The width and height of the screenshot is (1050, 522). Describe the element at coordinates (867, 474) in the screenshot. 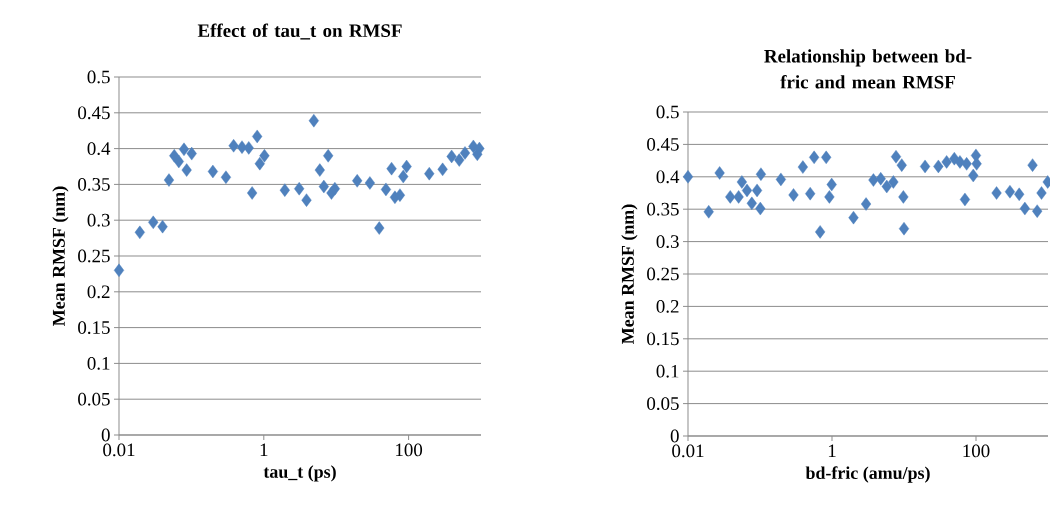

I see `x-axis-title: bd-fric (amu/ps)` at that location.